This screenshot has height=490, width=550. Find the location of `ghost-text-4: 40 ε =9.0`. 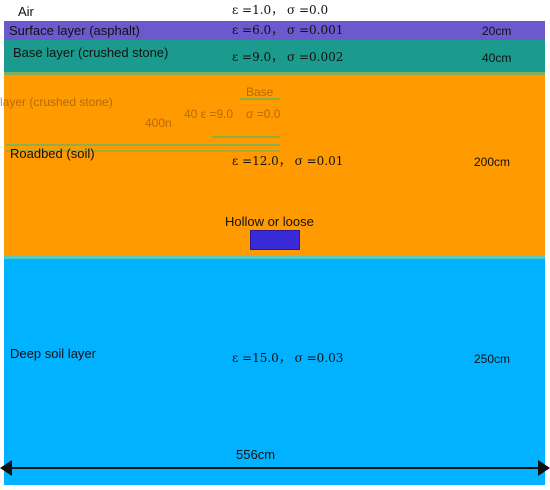

ghost-text-4: 40 ε =9.0 is located at coordinates (209, 114).